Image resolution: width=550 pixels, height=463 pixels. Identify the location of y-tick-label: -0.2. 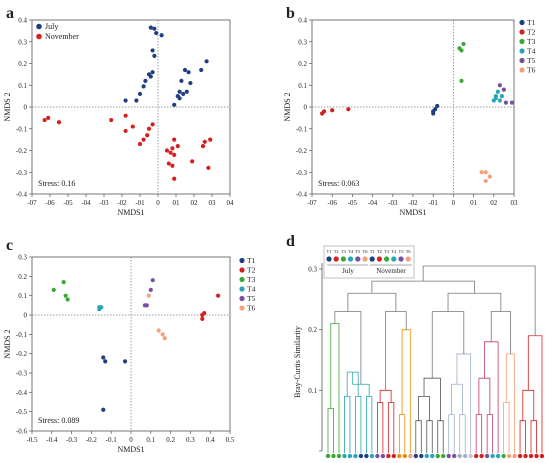
(22, 151).